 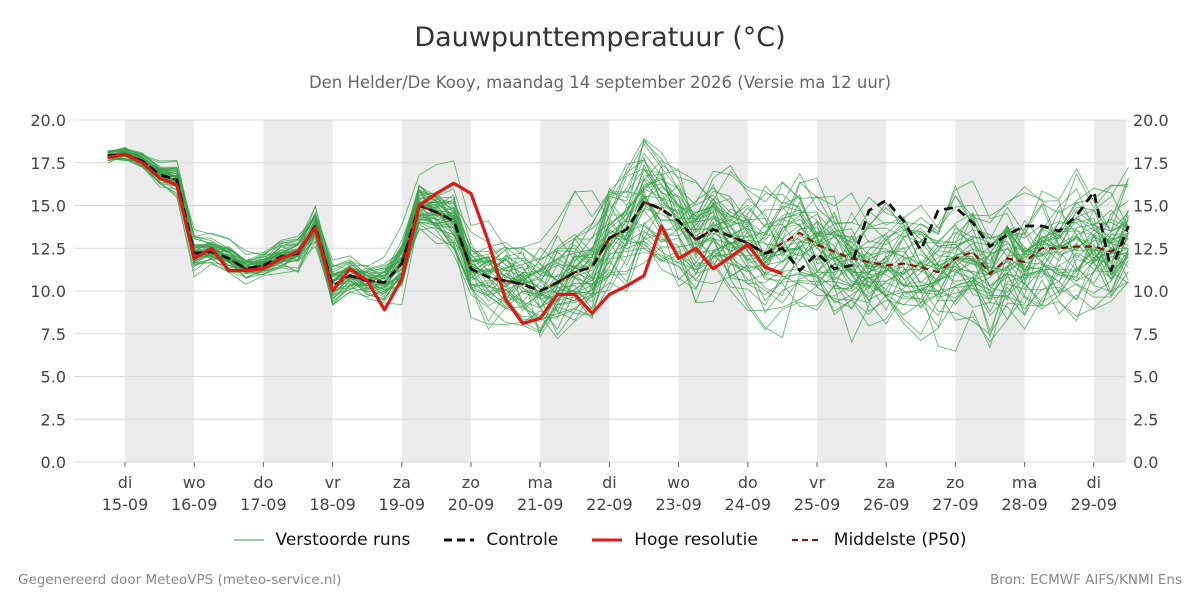 I want to click on x-tick-date: 25-09, so click(x=817, y=504).